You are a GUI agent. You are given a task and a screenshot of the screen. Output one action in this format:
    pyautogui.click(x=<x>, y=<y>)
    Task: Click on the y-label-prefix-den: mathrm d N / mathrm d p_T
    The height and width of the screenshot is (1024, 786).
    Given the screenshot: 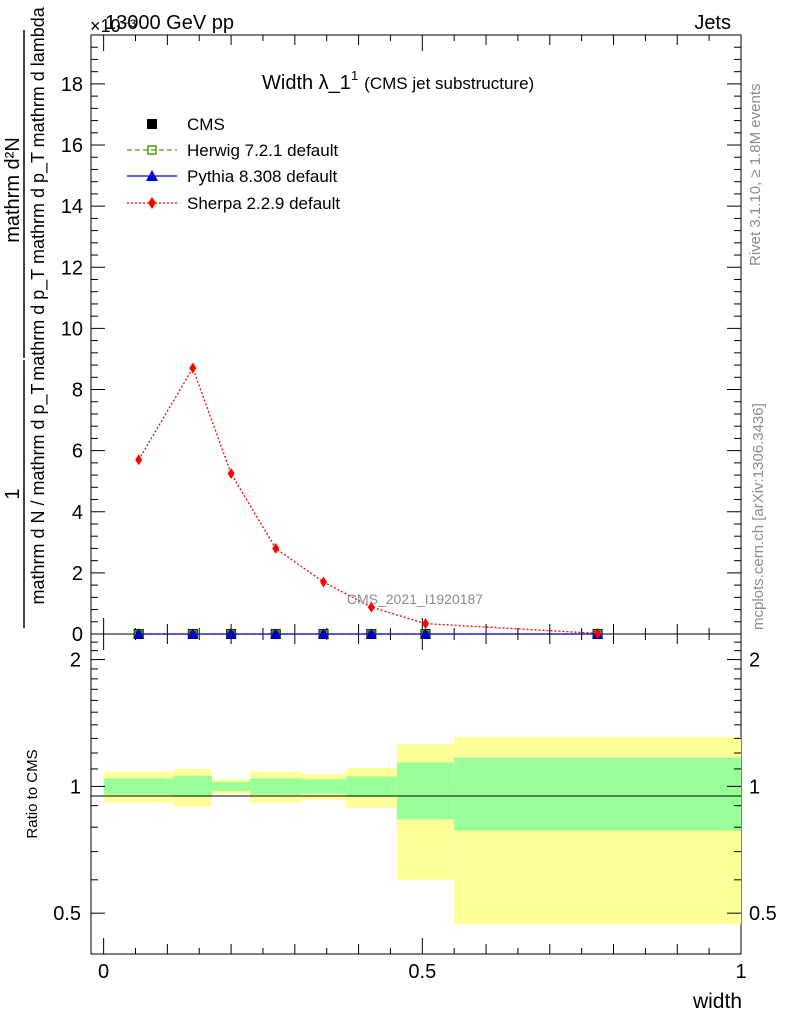 What is the action you would take?
    pyautogui.click(x=38, y=493)
    